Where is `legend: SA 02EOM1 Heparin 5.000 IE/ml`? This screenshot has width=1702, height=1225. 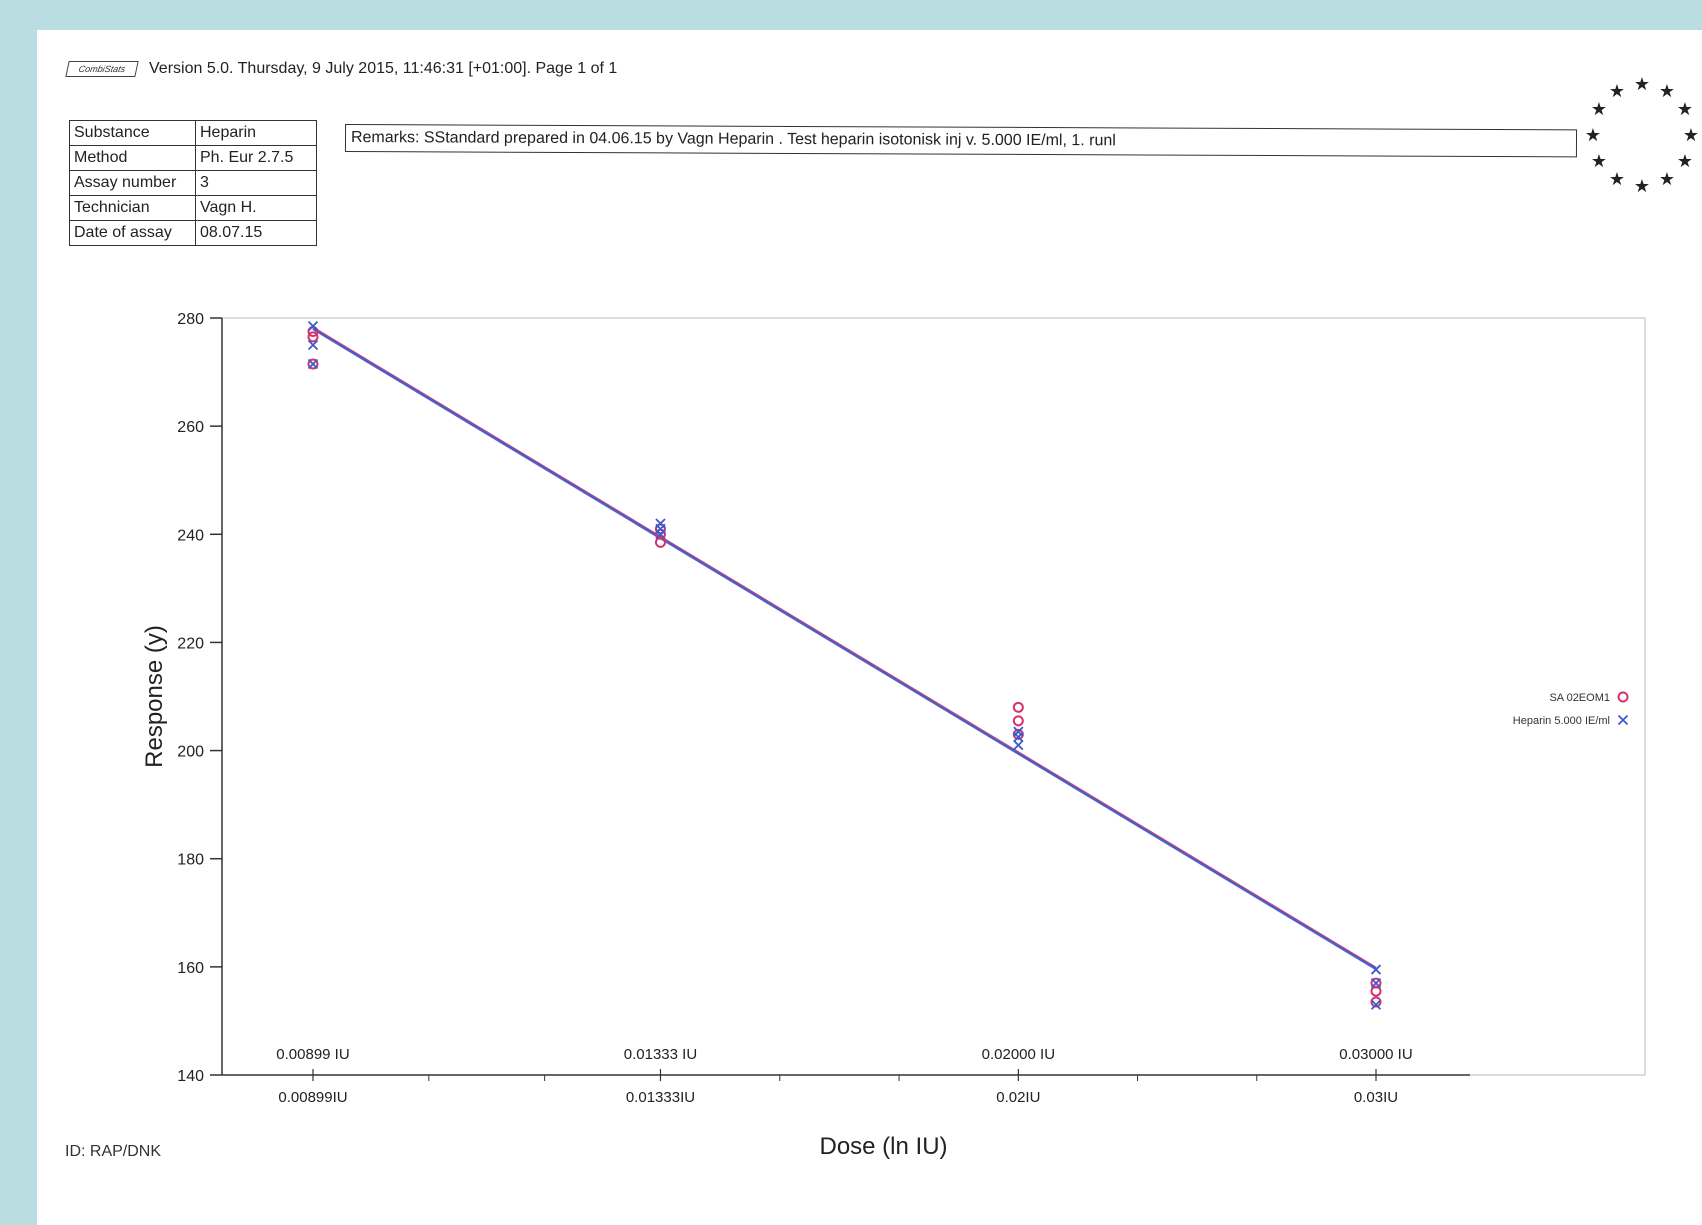 legend: SA 02EOM1 Heparin 5.000 IE/ml is located at coordinates (1571, 709).